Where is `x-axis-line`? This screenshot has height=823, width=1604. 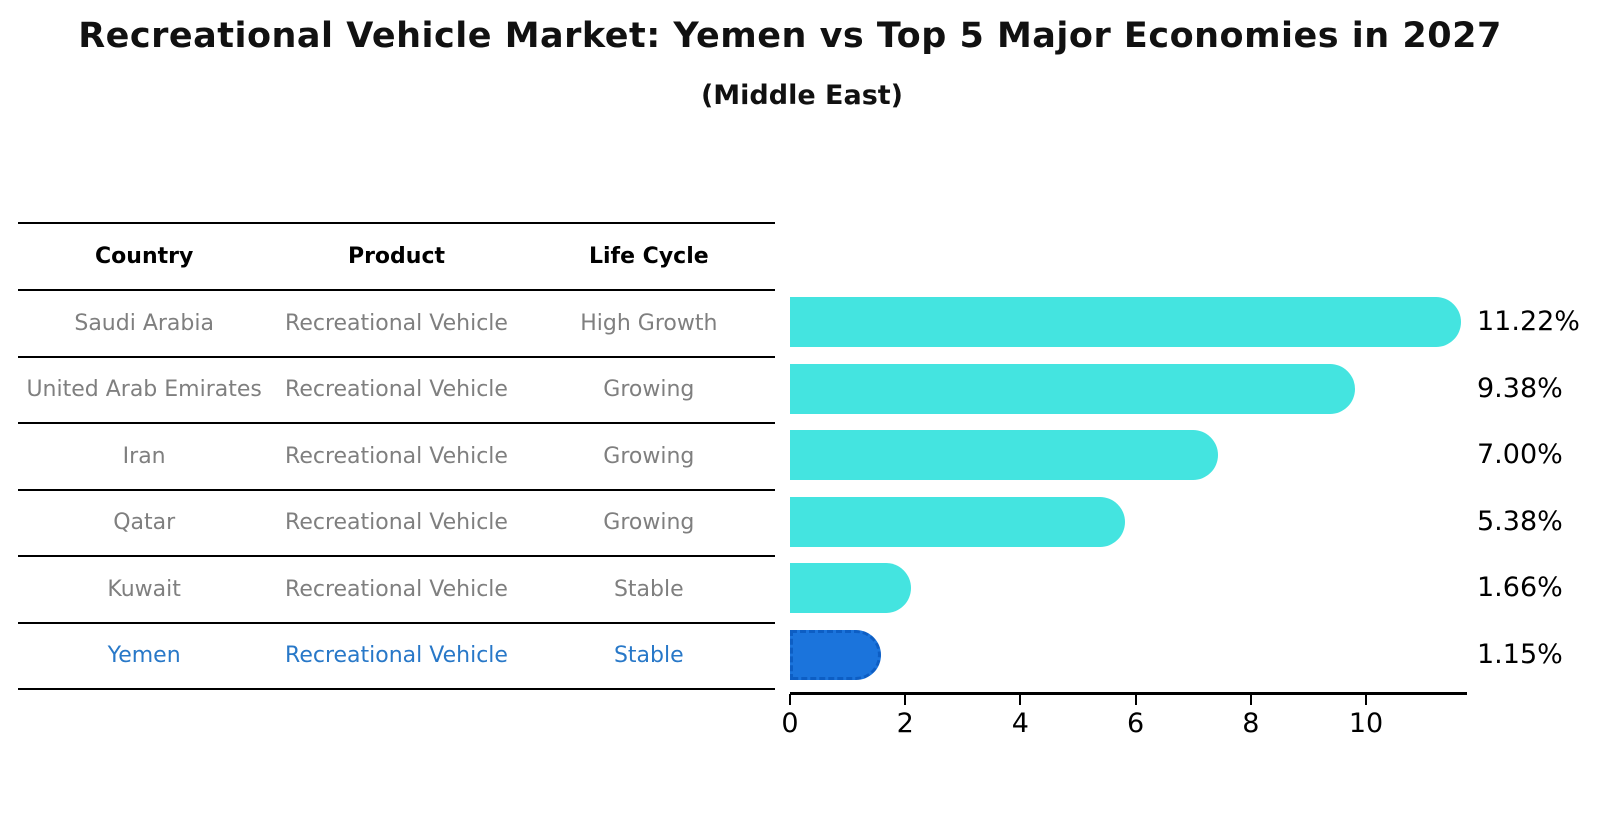
x-axis-line is located at coordinates (1128, 693).